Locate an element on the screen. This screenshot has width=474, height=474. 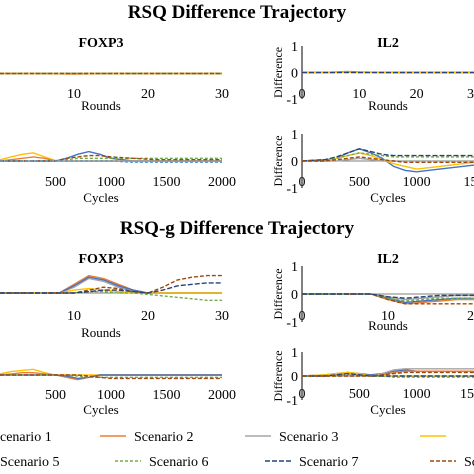
legend-item-s8: Scenario 8 is located at coordinates (452, 462).